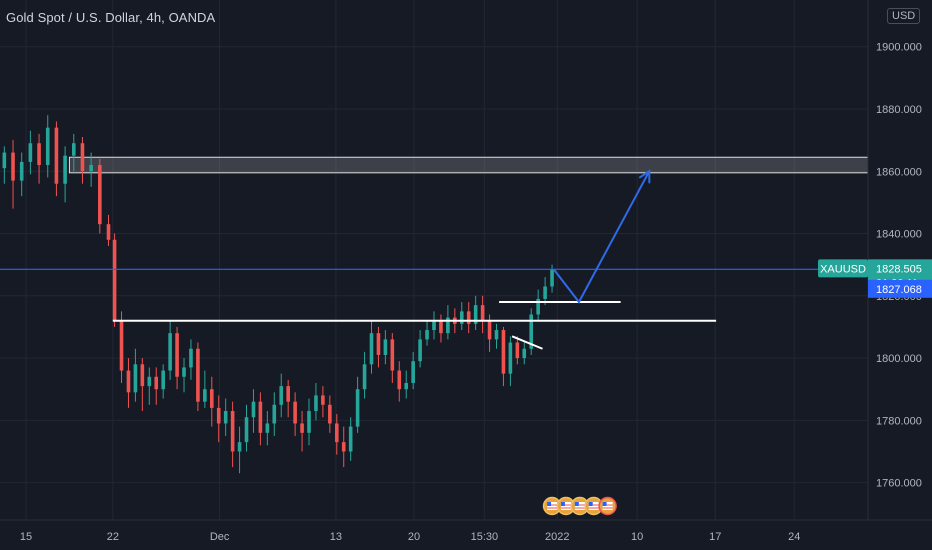 This screenshot has height=550, width=932. Describe the element at coordinates (26, 537) in the screenshot. I see `x-tick-label: 15` at that location.